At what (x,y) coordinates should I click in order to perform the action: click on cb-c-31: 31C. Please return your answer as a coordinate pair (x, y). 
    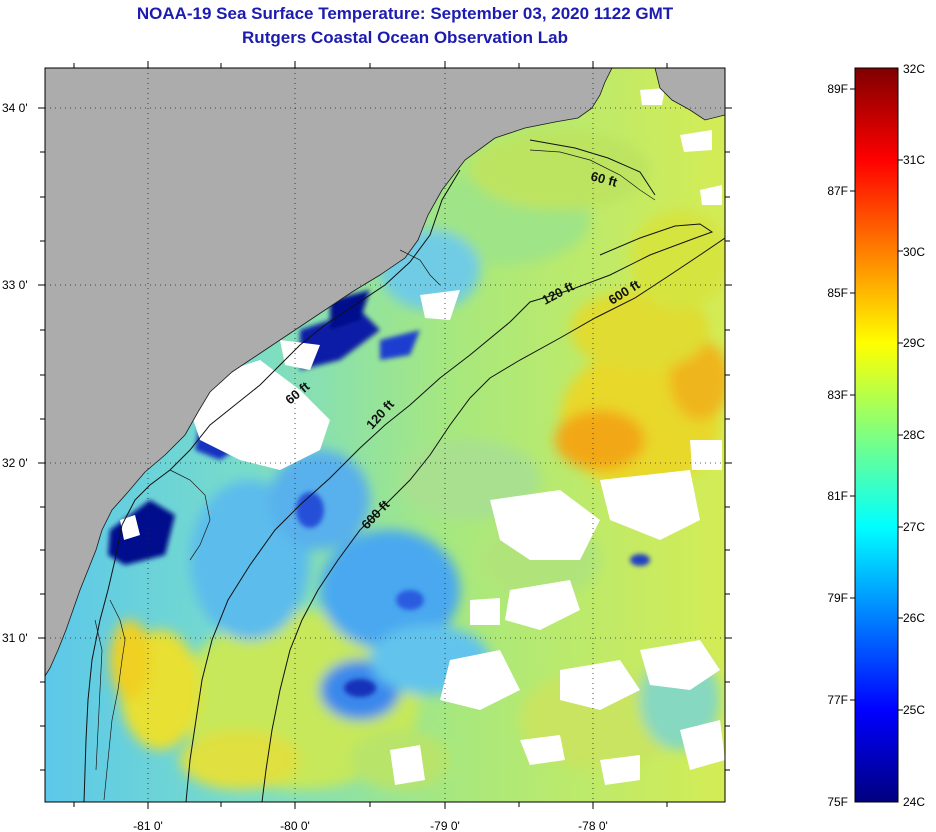
    Looking at the image, I should click on (914, 160).